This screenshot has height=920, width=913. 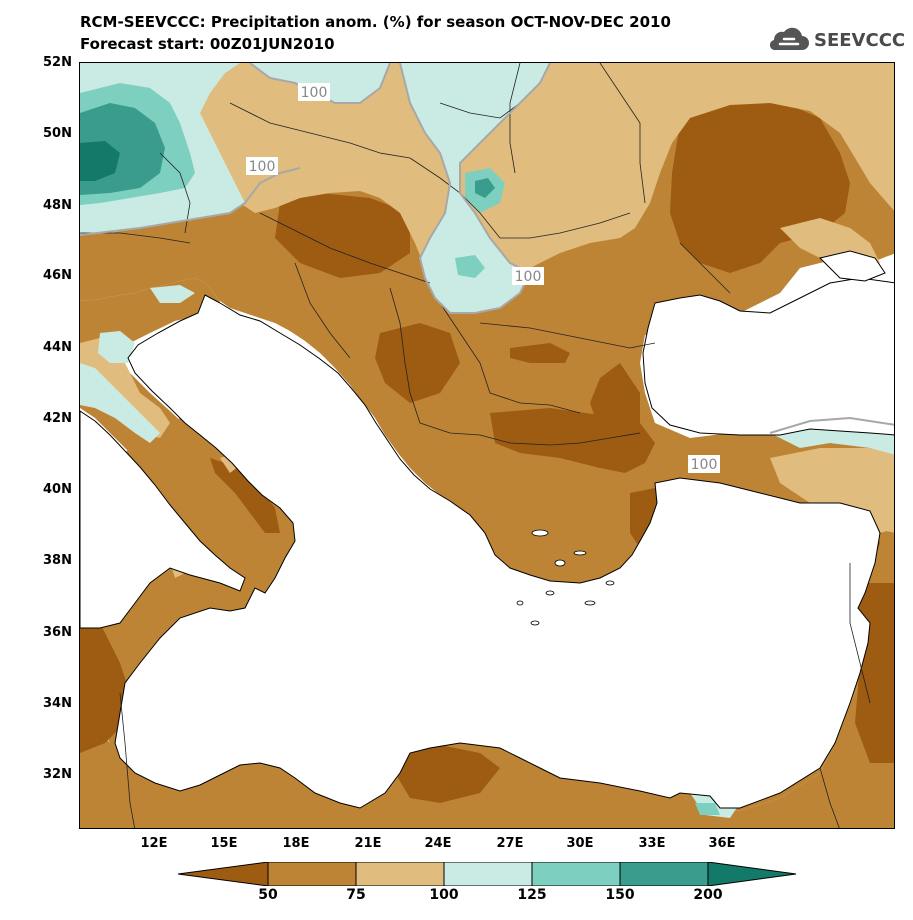 I want to click on colorbar, so click(x=487, y=874).